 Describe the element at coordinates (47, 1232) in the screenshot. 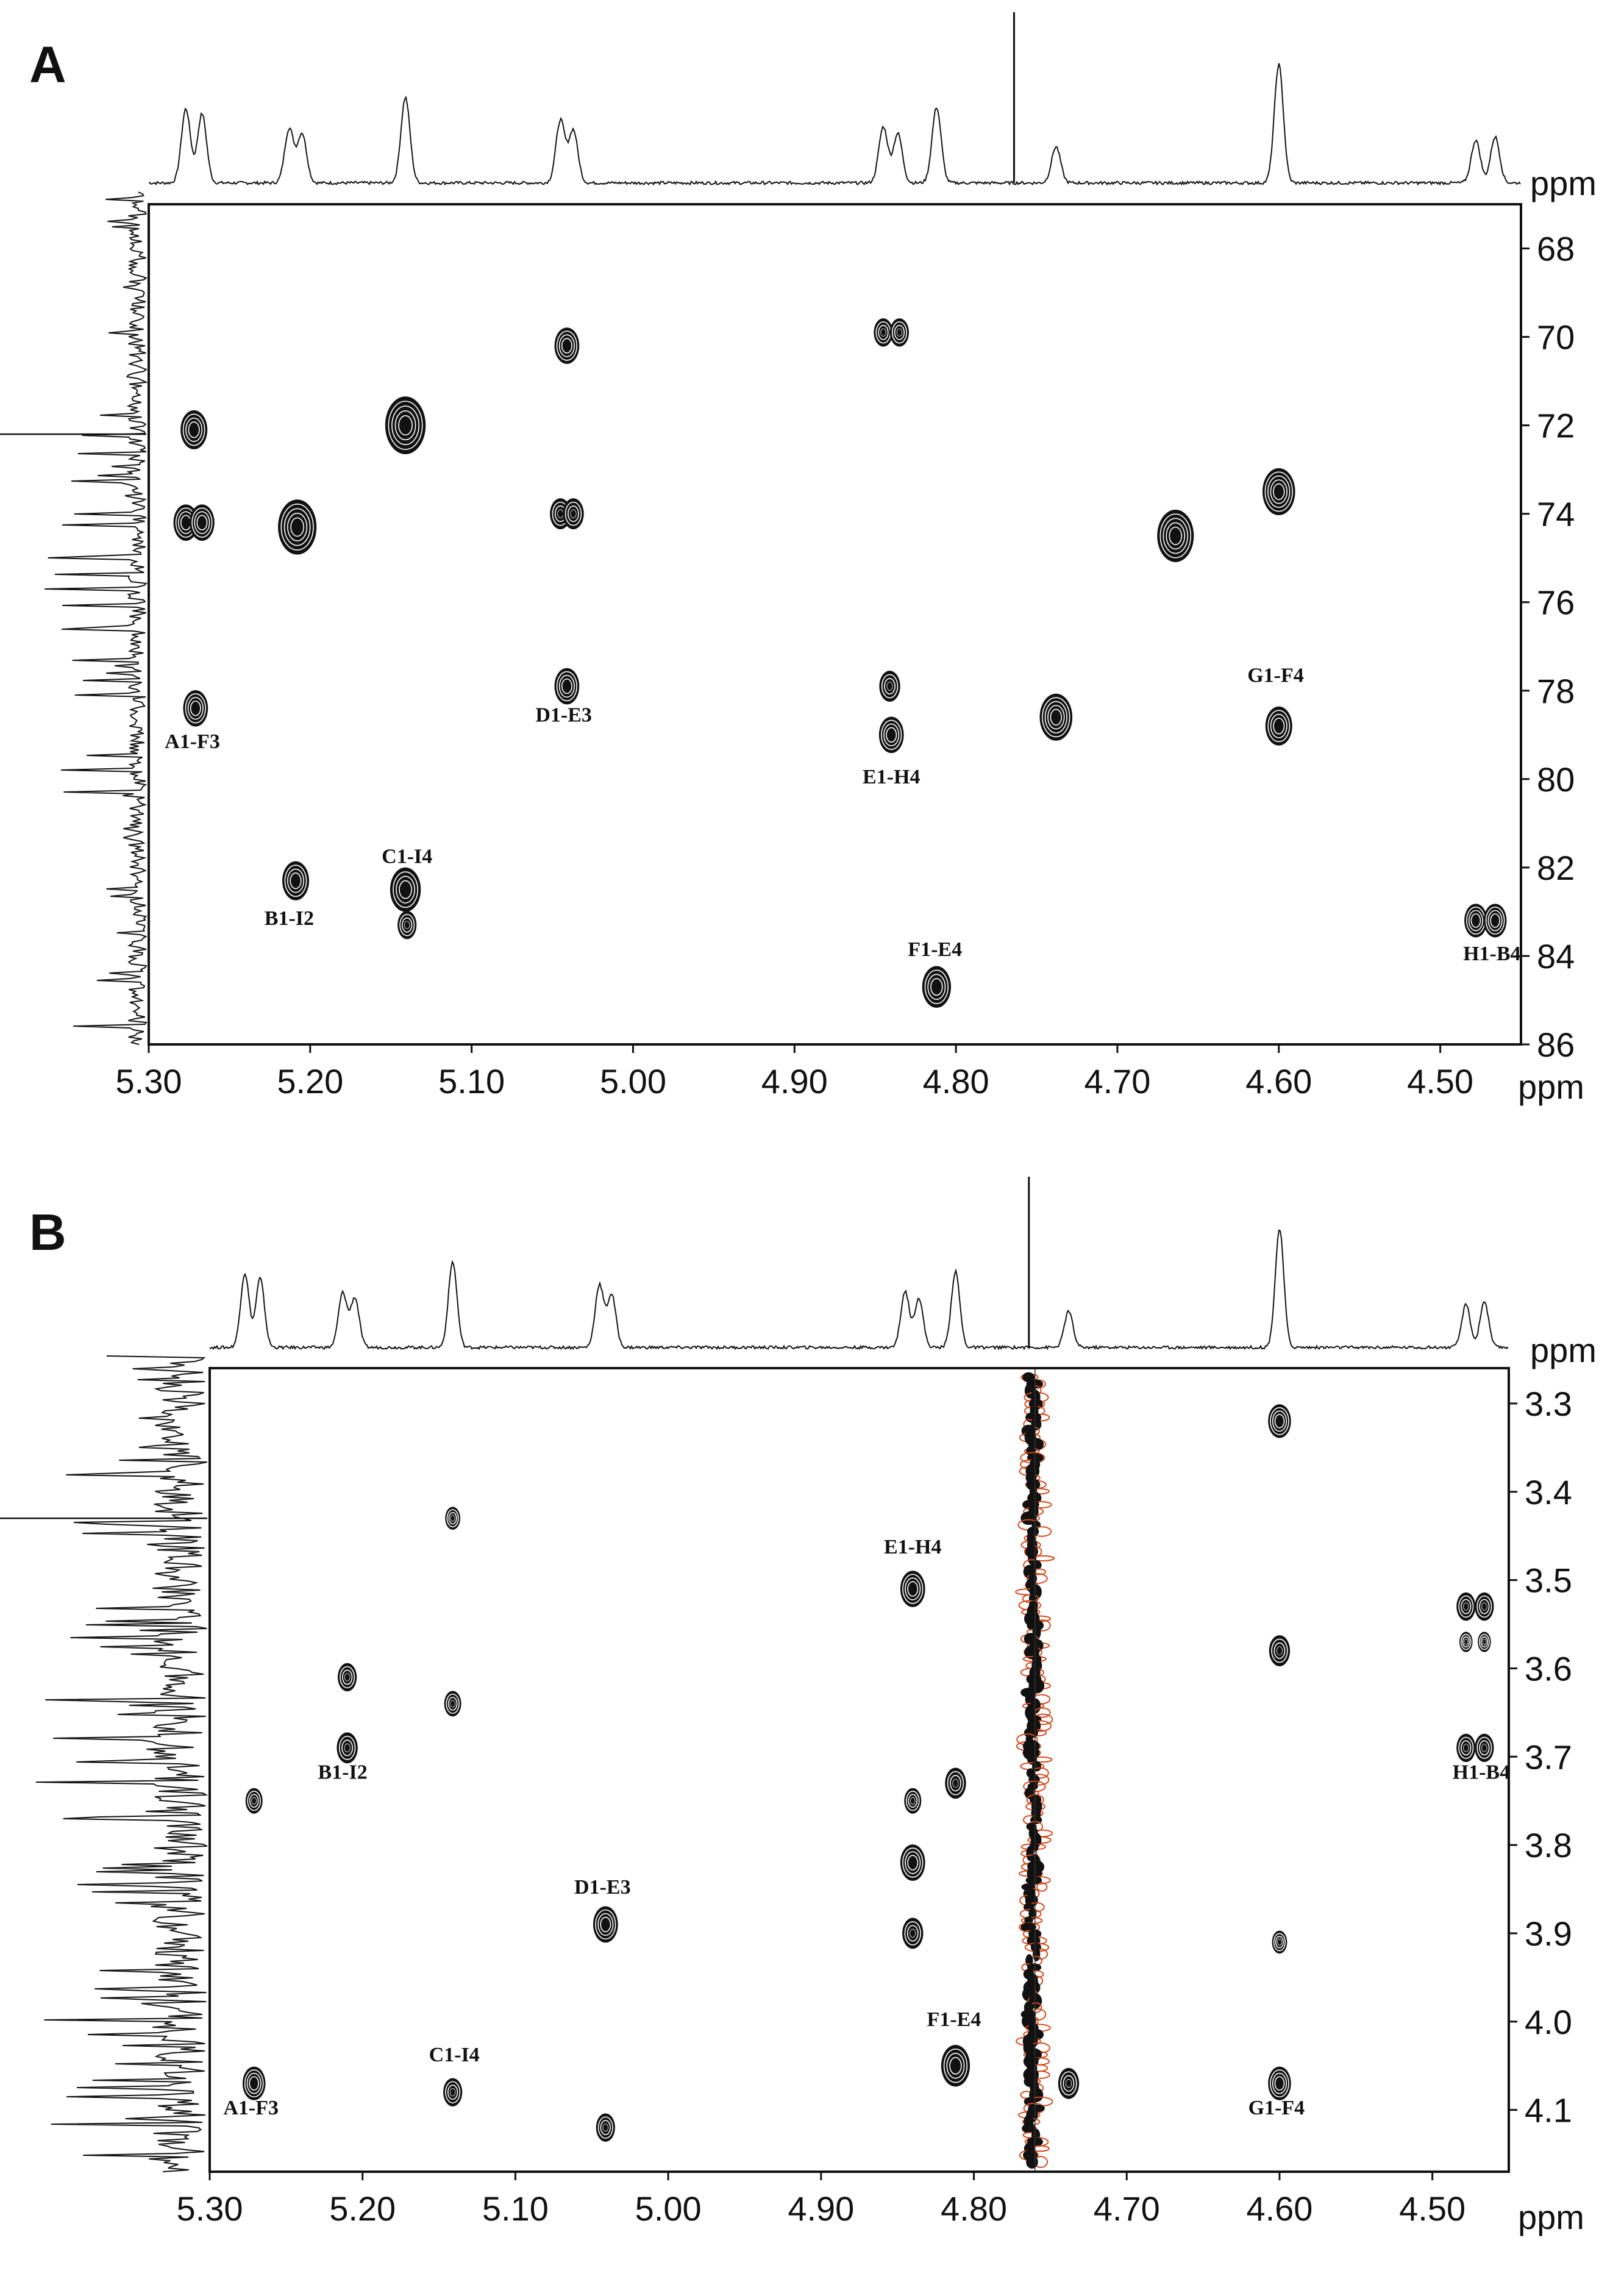

I see `panel-b-letter: B` at that location.